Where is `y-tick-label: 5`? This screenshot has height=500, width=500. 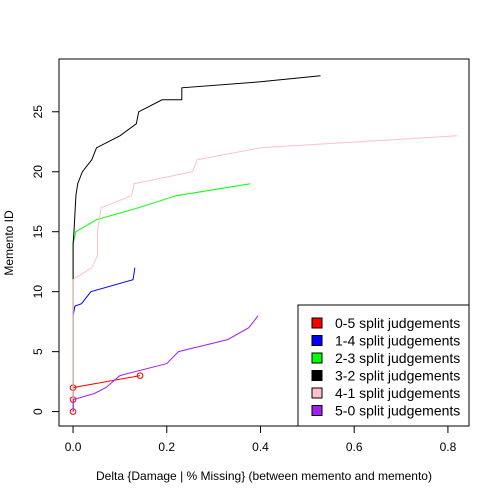
y-tick-label: 5 is located at coordinates (38, 351).